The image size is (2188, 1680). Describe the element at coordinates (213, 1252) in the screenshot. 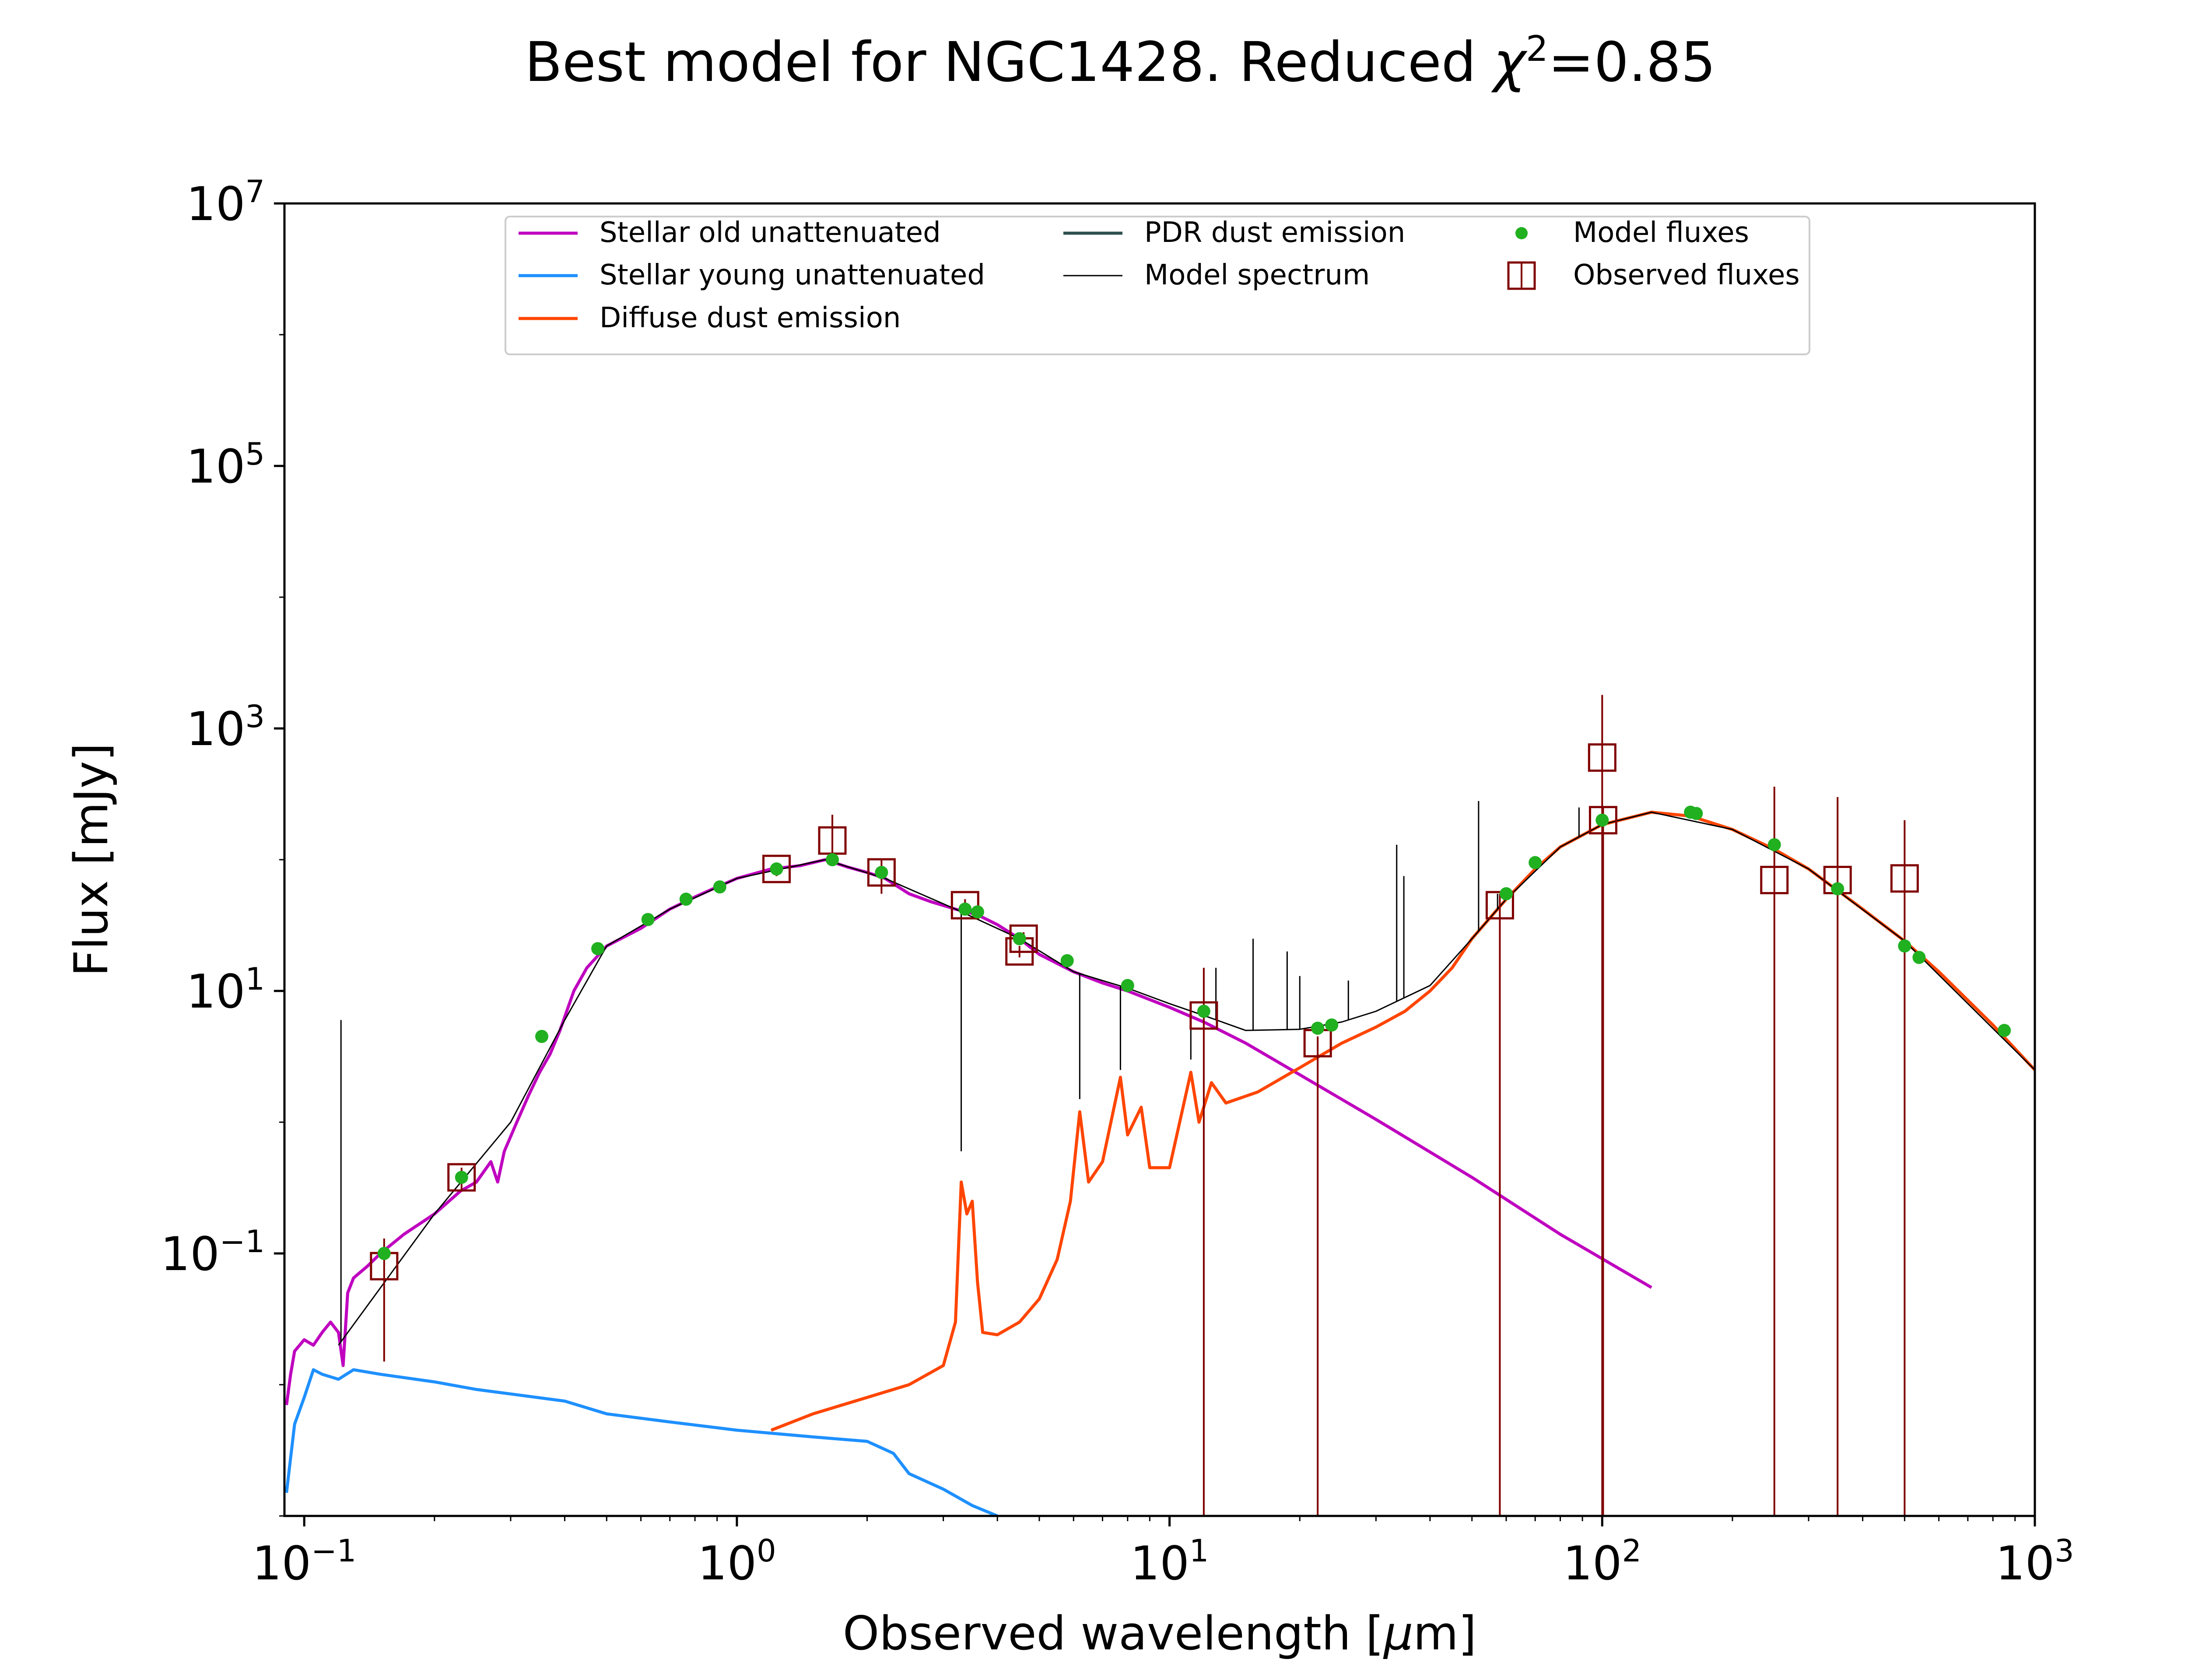

I see `y-tick-label: 10⁻¹` at that location.